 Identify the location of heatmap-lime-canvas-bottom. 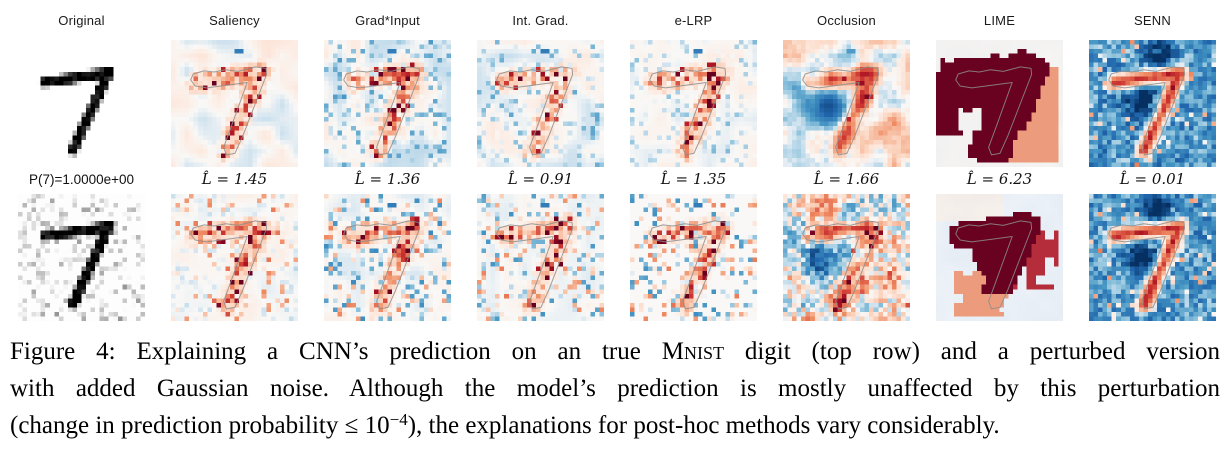
(999, 257).